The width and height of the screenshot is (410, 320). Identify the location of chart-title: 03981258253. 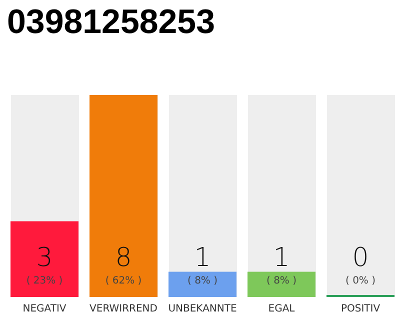
(111, 22).